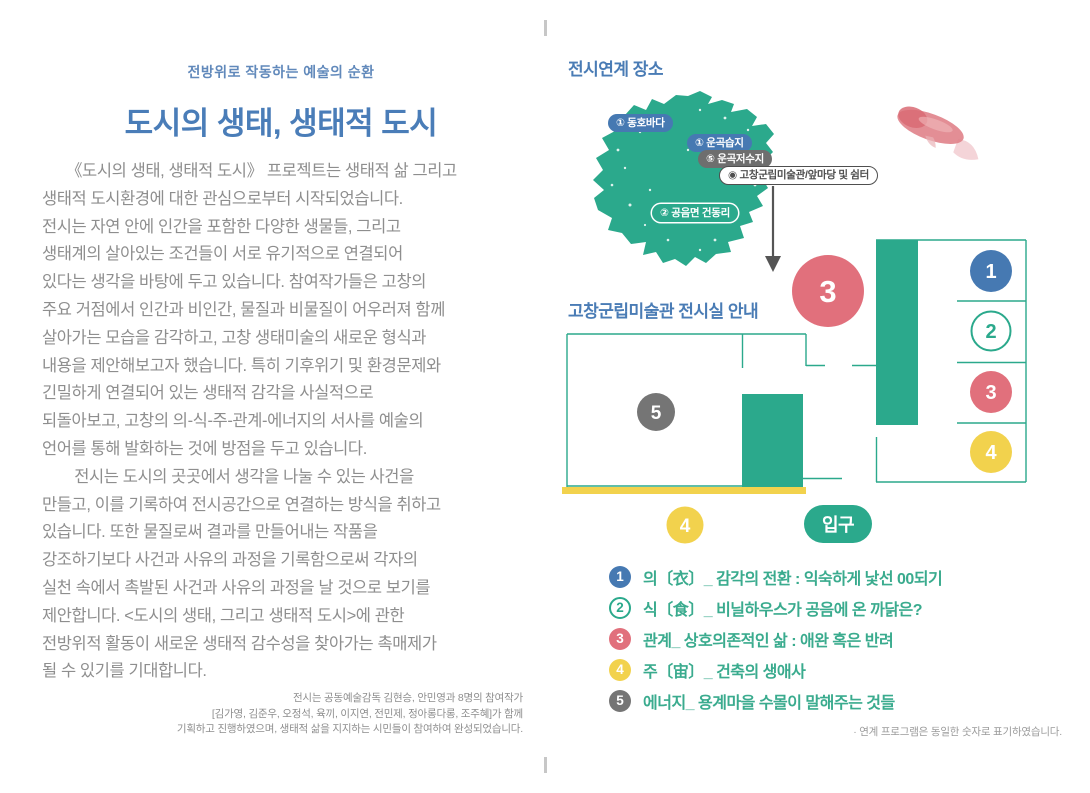 The height and width of the screenshot is (793, 1090). What do you see at coordinates (620, 576) in the screenshot?
I see `legend-num-1: 1` at bounding box center [620, 576].